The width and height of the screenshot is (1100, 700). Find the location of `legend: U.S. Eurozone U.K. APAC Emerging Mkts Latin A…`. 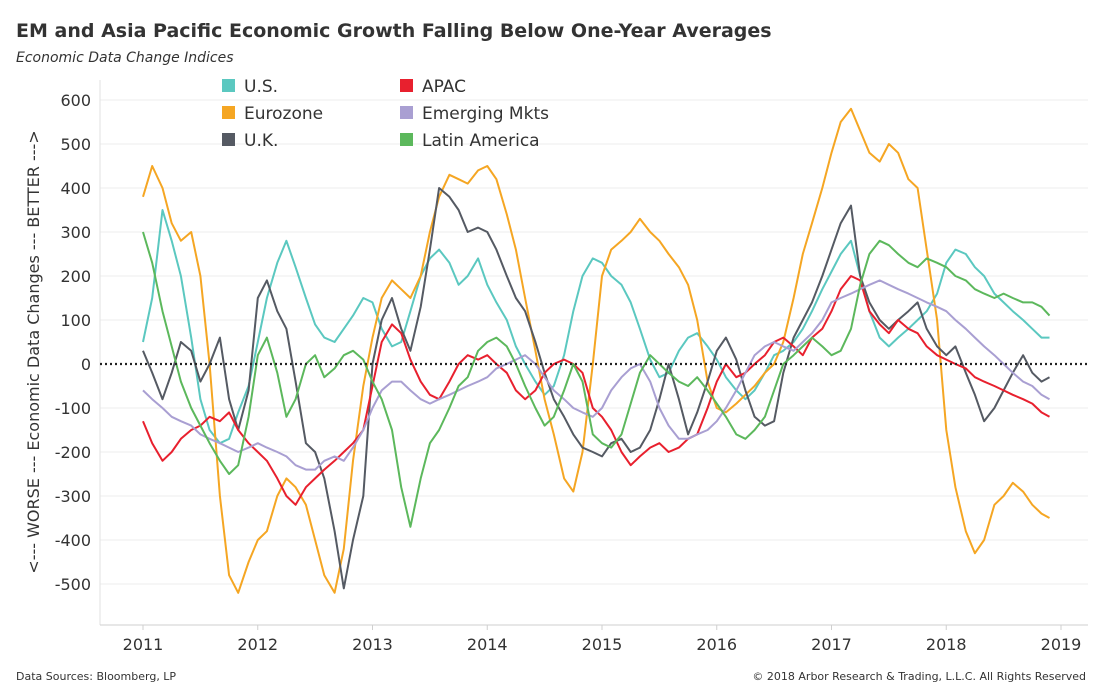

legend: U.S. Eurozone U.K. APAC Emerging Mkts Latin A… is located at coordinates (385, 114).